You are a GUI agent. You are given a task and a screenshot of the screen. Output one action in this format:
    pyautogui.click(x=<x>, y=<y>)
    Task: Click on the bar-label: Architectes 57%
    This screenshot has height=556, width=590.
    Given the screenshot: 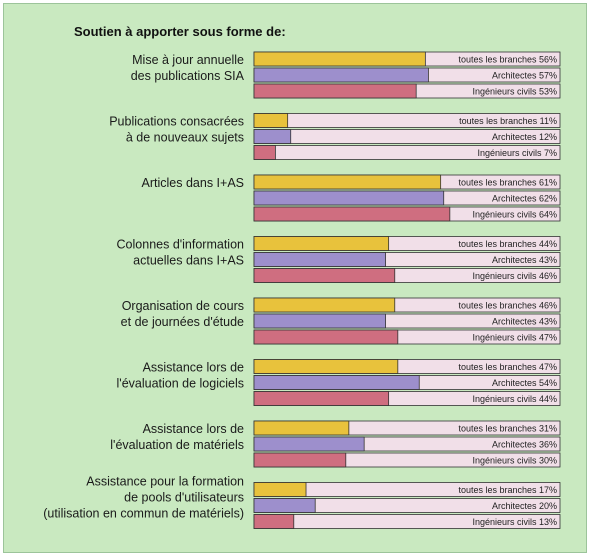 What is the action you would take?
    pyautogui.click(x=524, y=76)
    